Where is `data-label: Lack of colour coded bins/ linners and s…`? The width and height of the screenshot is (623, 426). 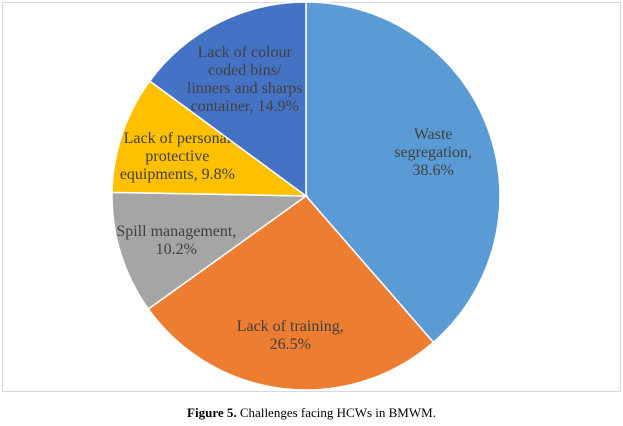
data-label: Lack of colour coded bins/ linners and s… is located at coordinates (245, 80).